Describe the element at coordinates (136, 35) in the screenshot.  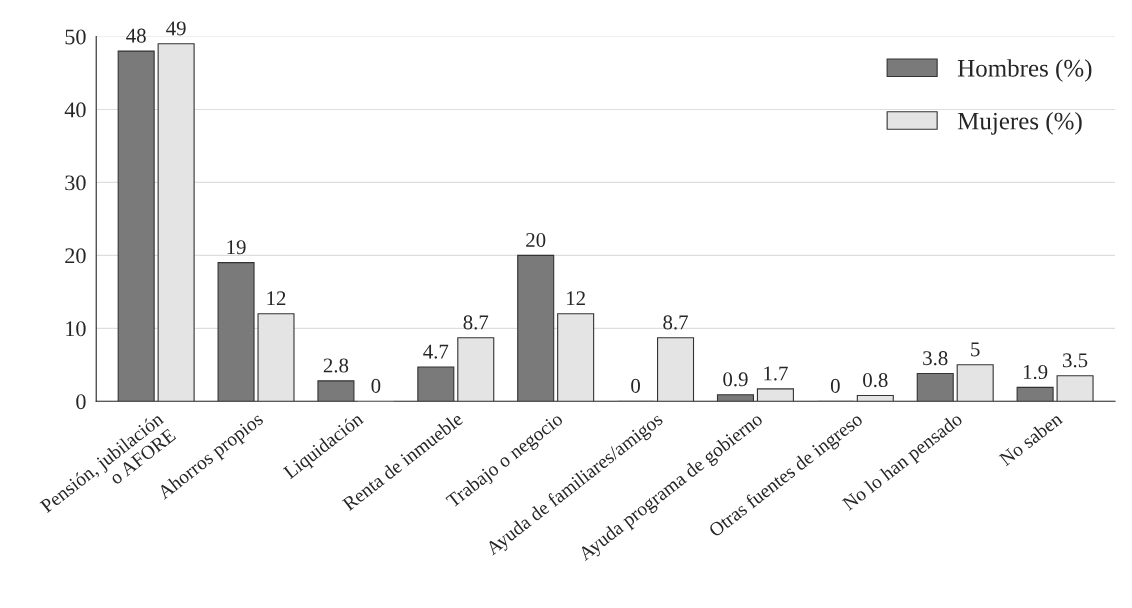
I see `data-label: 48` at that location.